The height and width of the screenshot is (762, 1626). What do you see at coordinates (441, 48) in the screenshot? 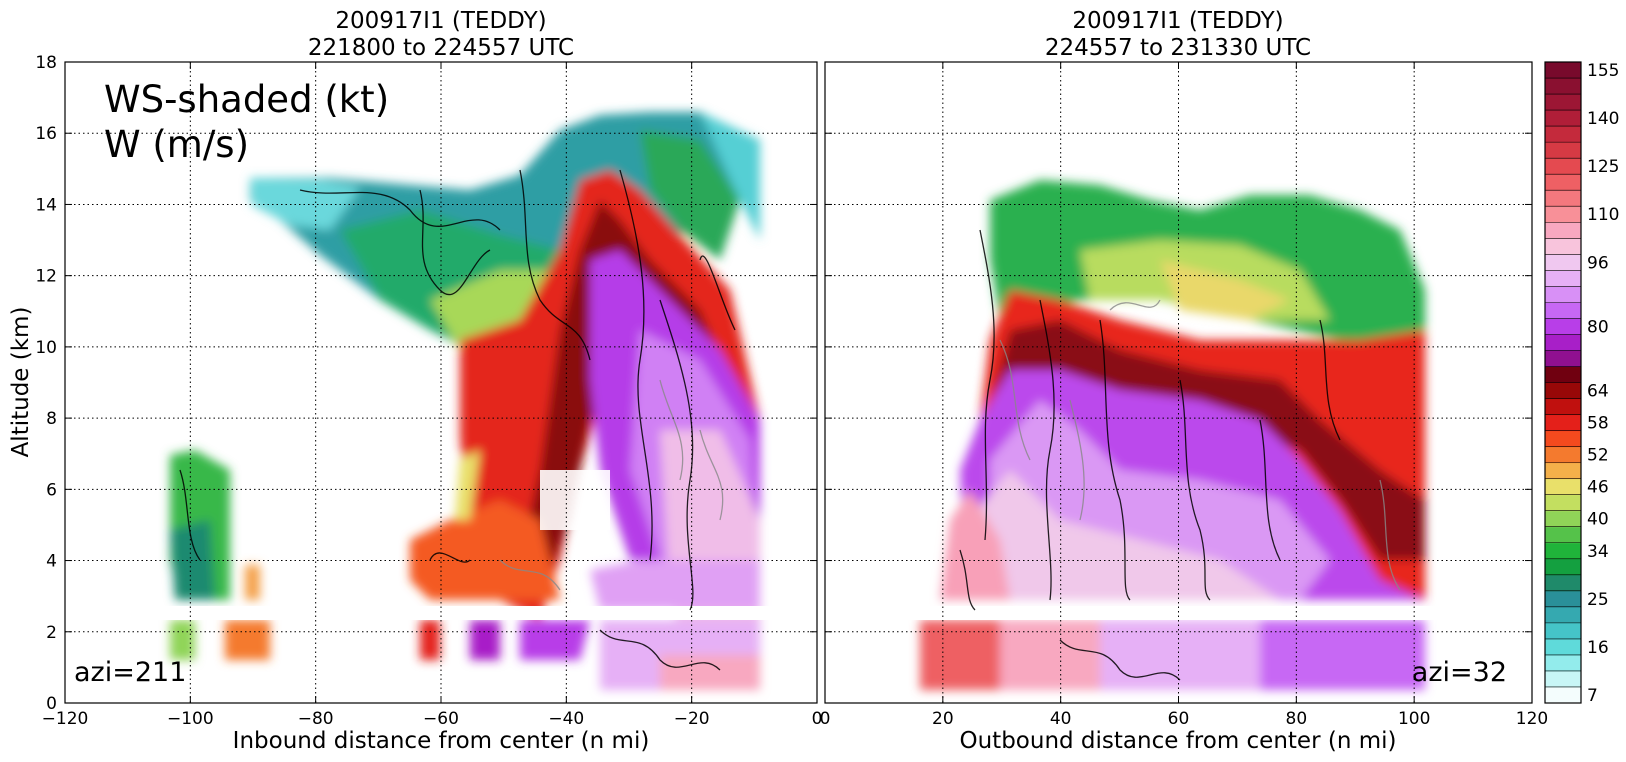
I see `left-title-line2: 221800 to 224557 UTC` at bounding box center [441, 48].